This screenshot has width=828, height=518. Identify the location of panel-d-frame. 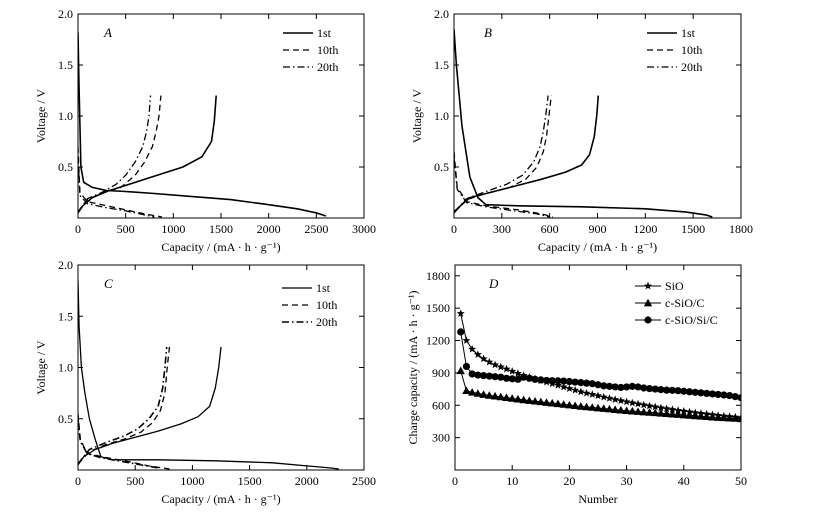
(598, 367).